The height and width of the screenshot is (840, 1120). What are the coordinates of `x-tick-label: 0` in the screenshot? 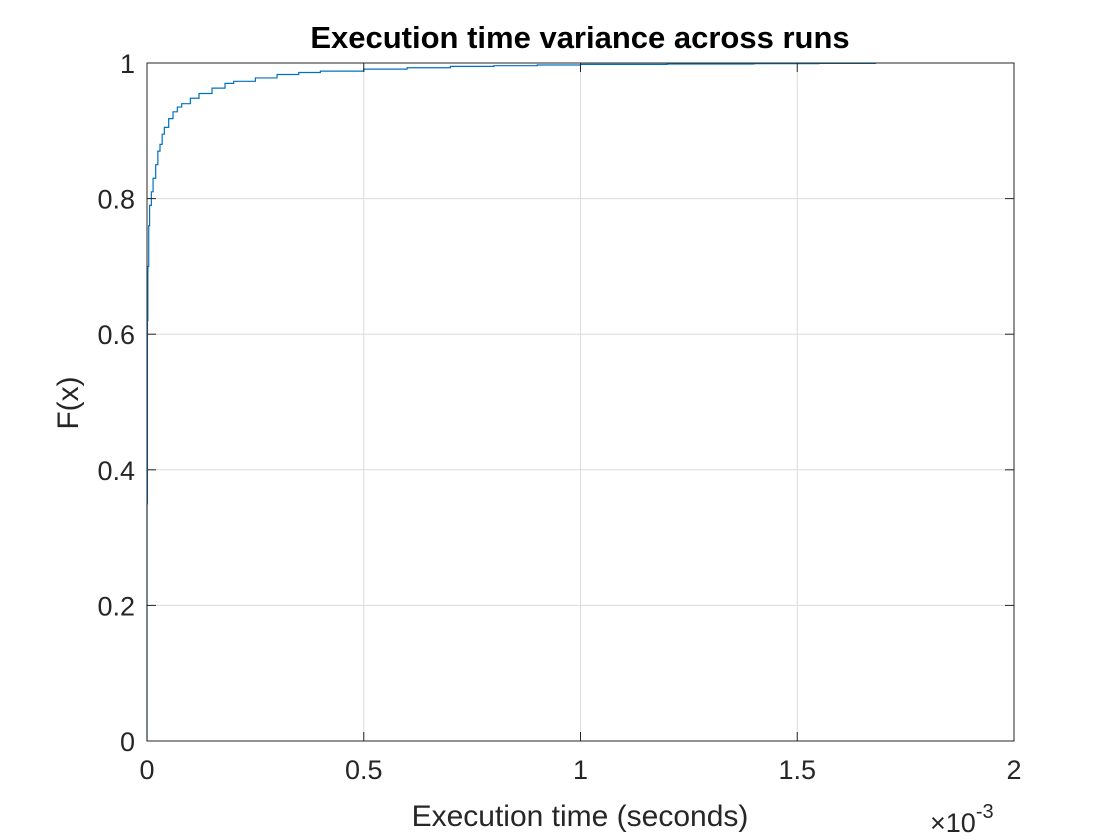 It's located at (146, 770).